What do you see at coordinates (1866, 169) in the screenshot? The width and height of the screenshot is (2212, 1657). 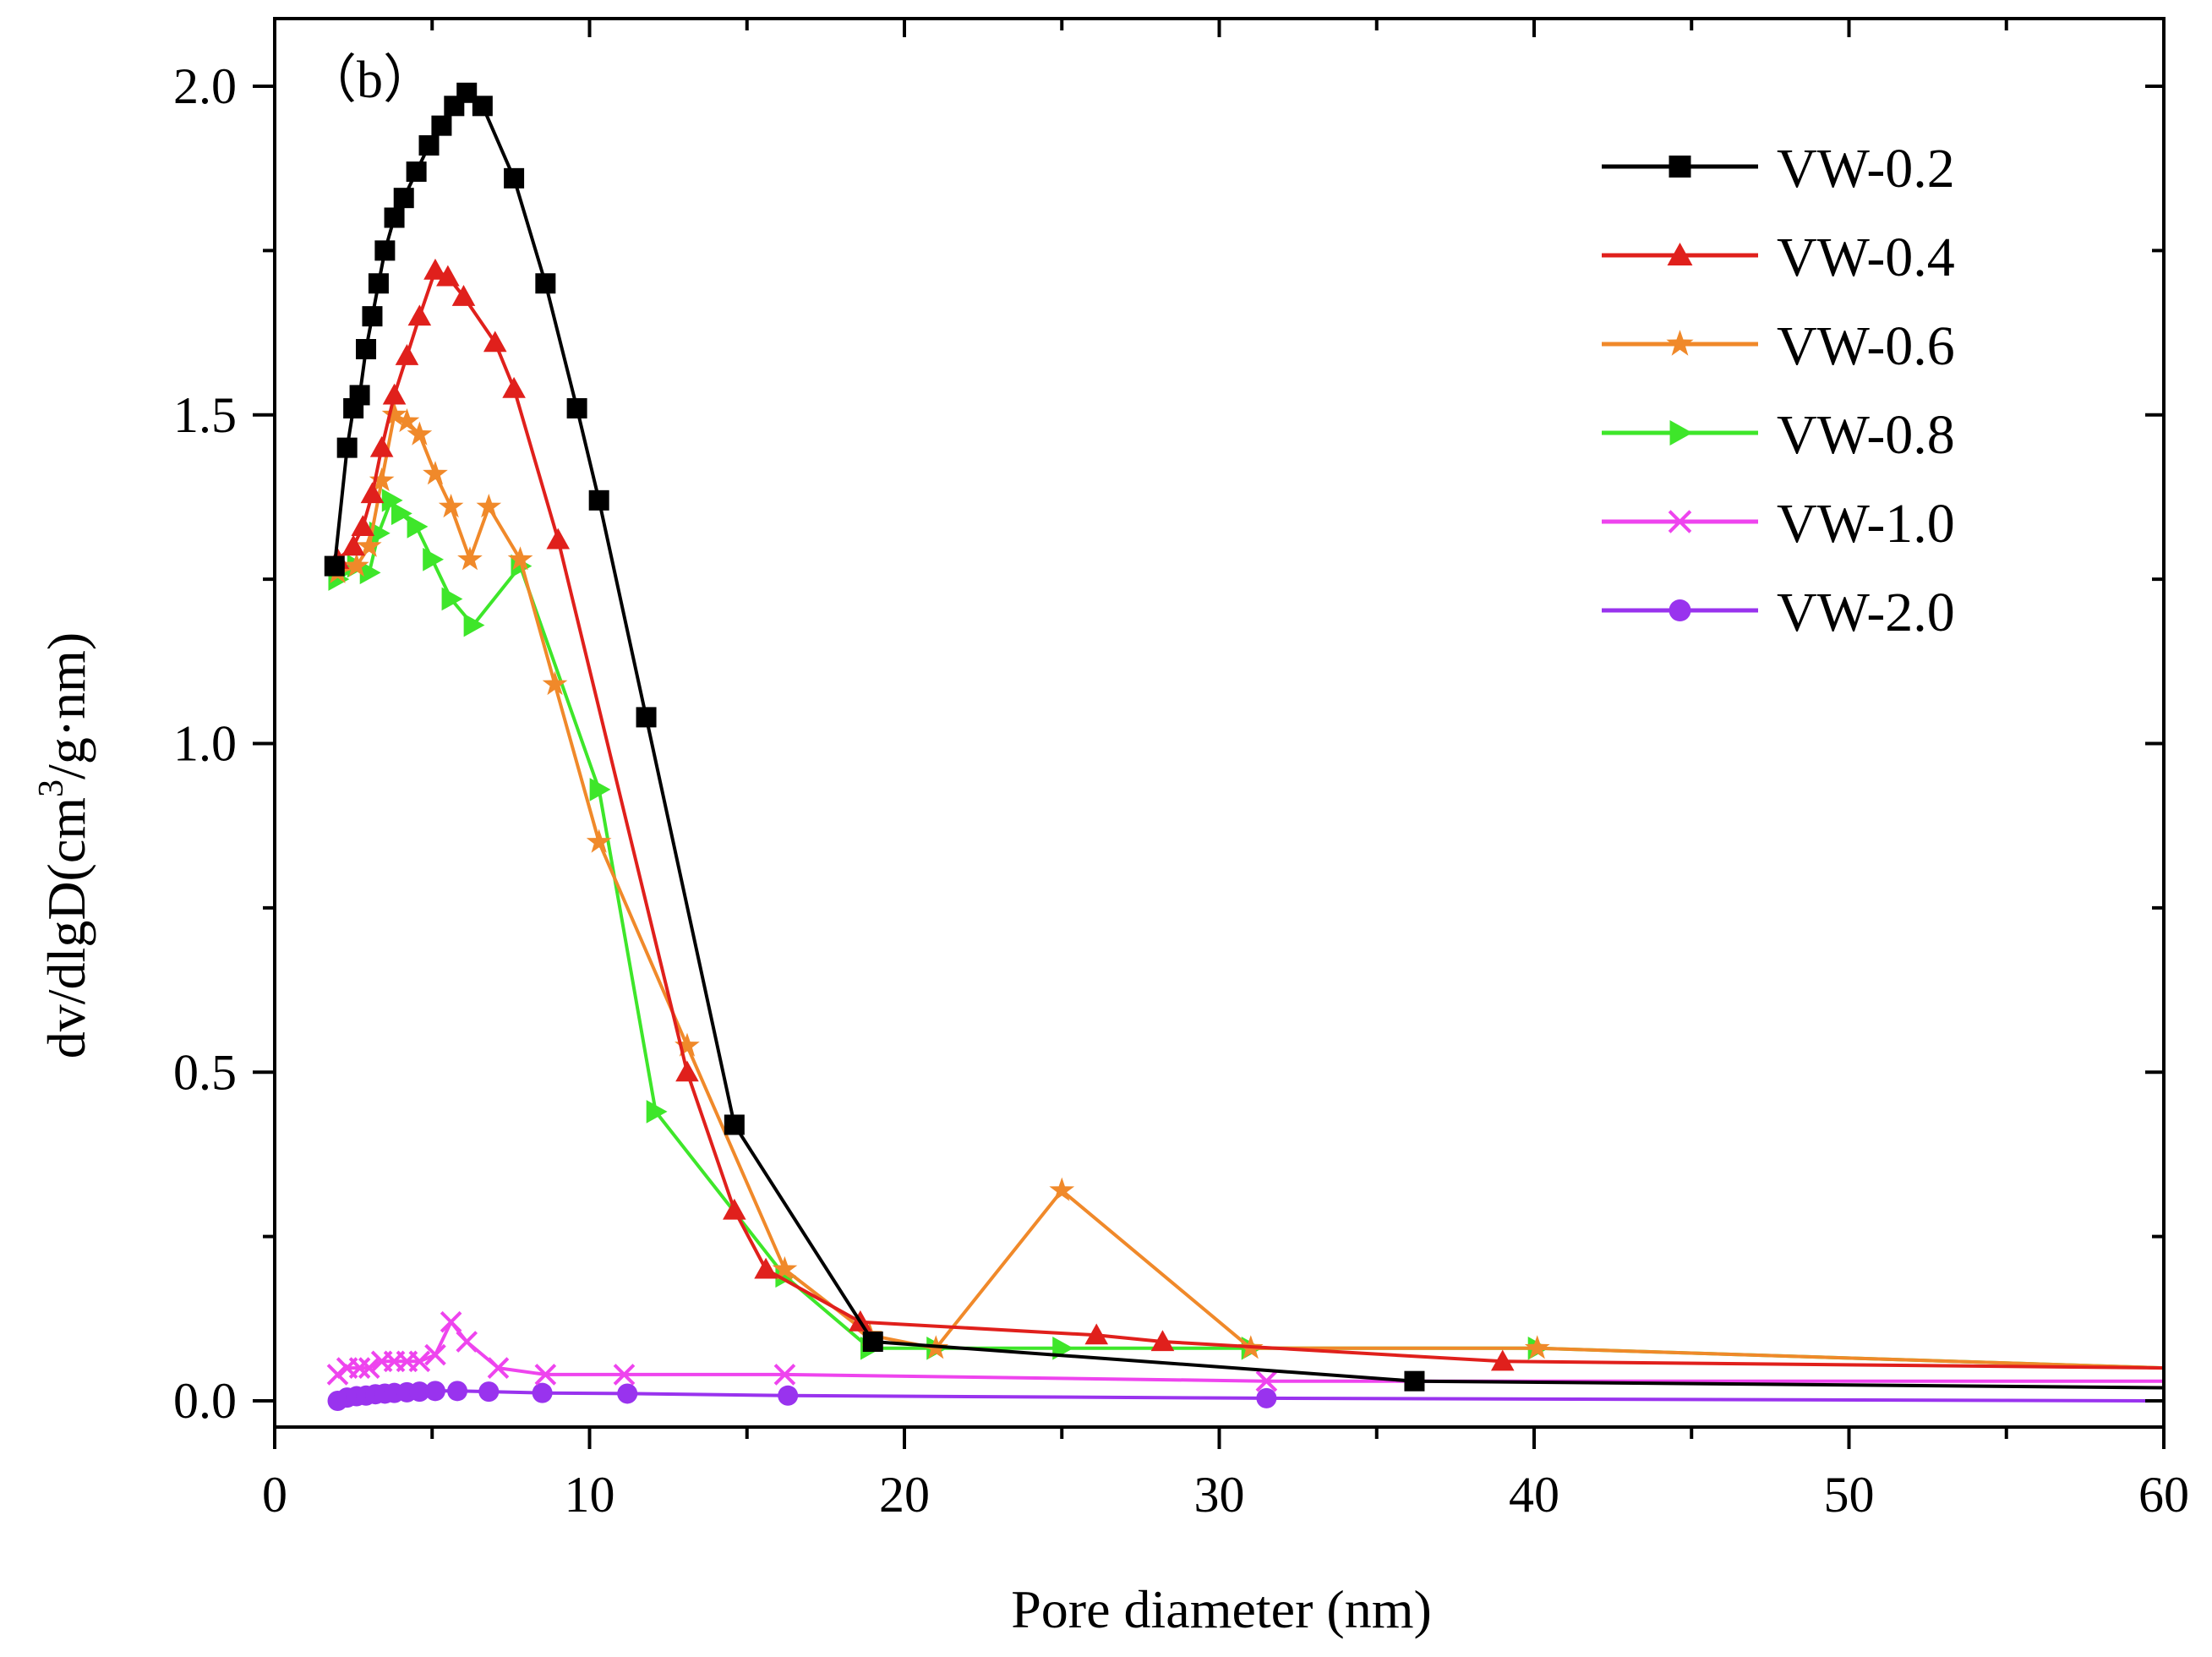 I see `legend-label: VW-0.2` at bounding box center [1866, 169].